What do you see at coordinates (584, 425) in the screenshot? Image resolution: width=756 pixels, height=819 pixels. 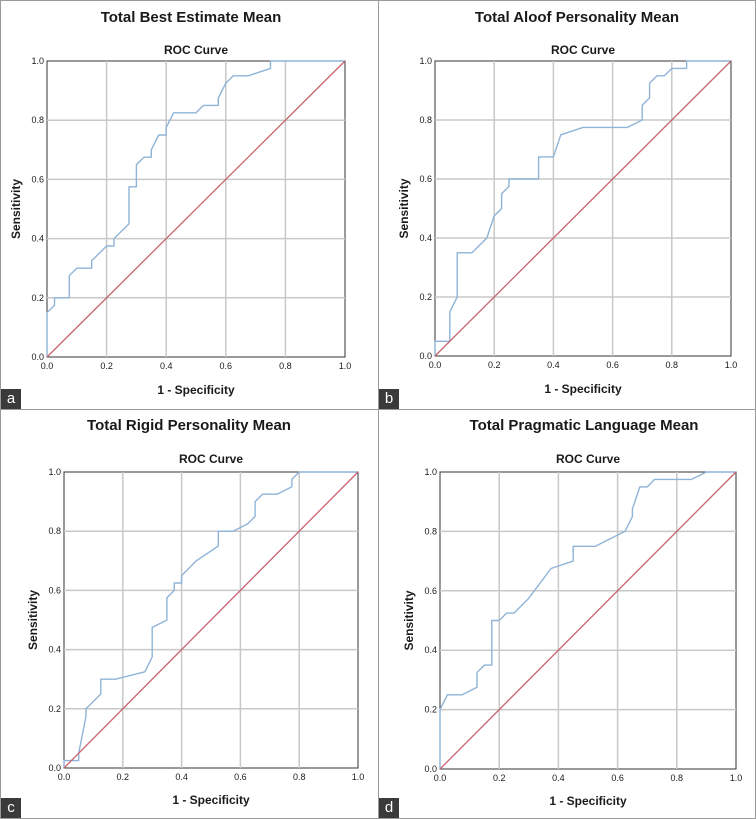 I see `chart-title: Total Pragmatic Language Mean` at bounding box center [584, 425].